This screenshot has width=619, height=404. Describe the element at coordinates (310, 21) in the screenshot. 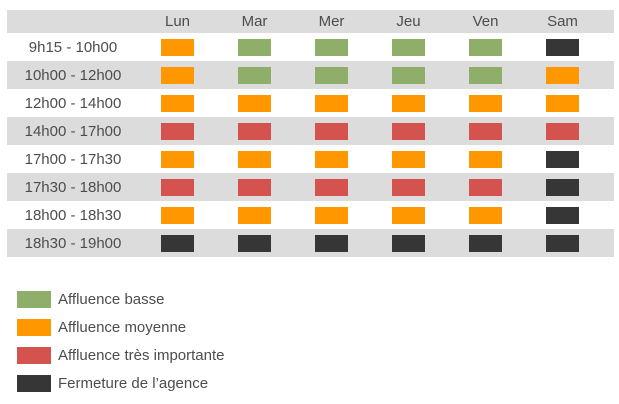

I see `header-row: Lun Mar Mer Jeu Ven Sam` at that location.